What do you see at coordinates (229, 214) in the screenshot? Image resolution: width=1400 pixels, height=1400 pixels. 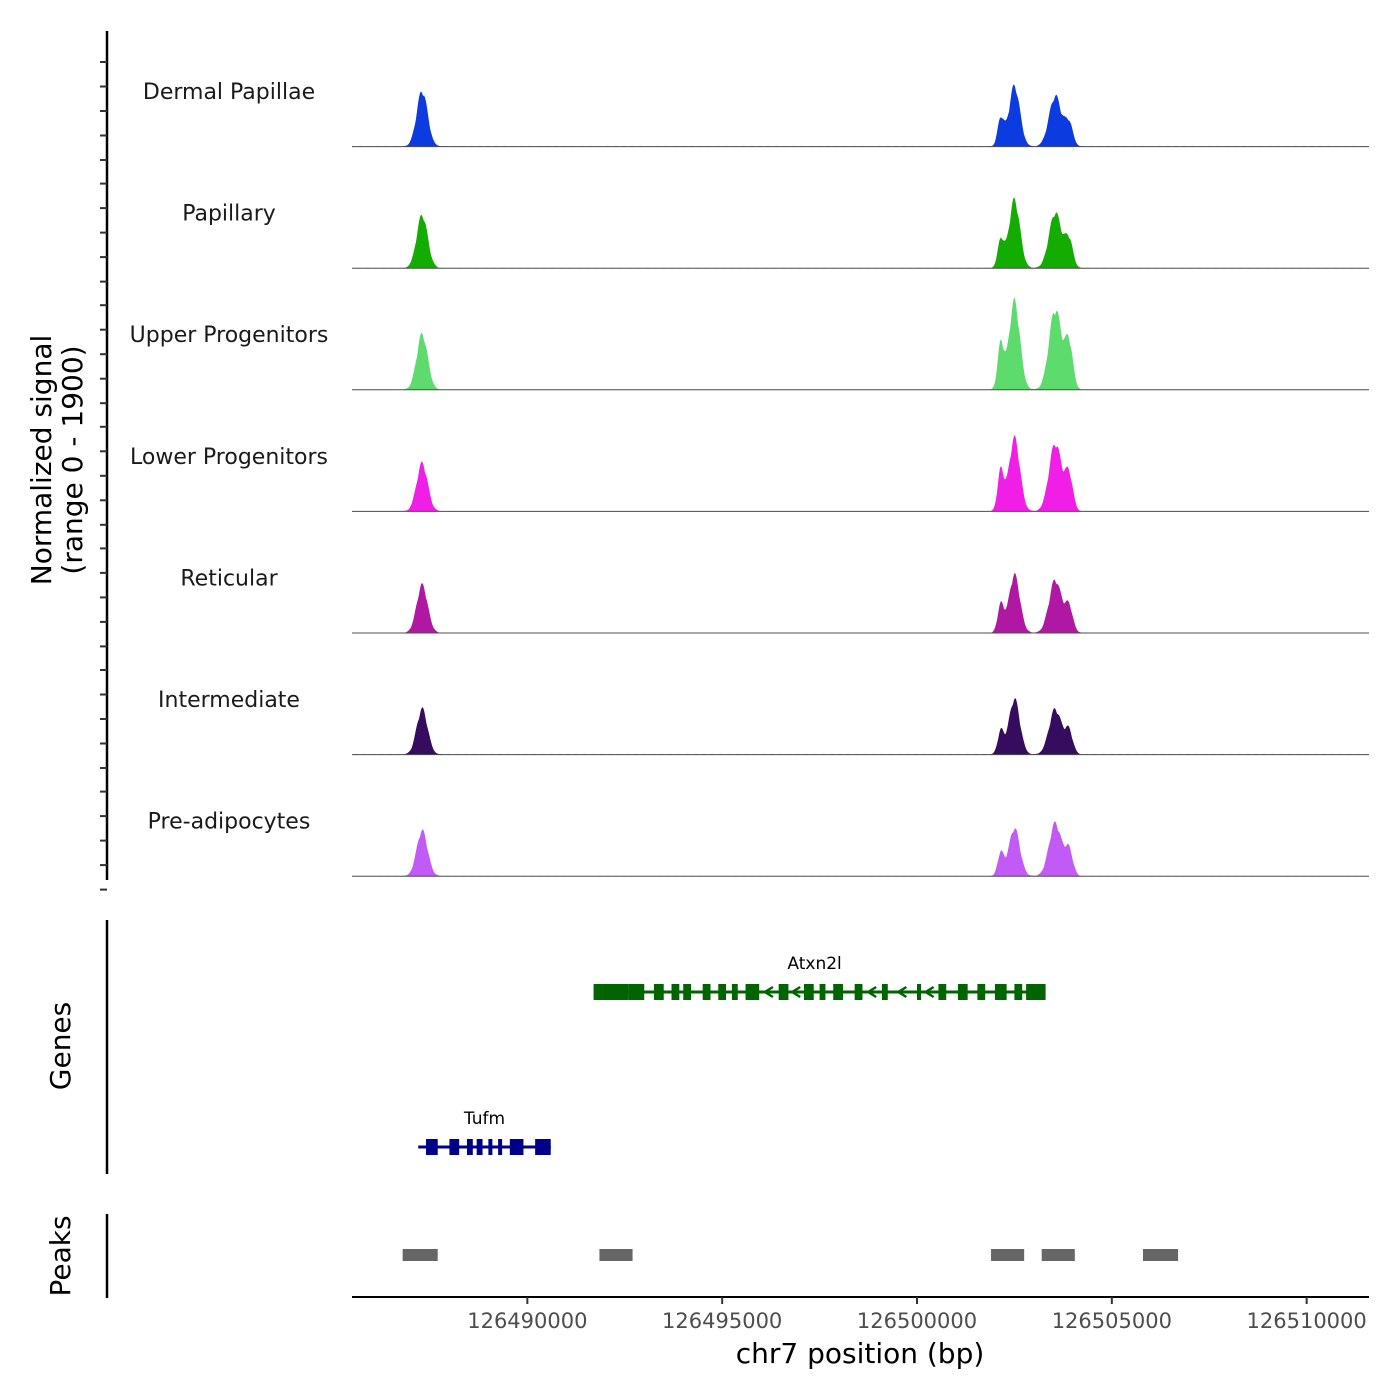 I see `track-label-papillary: Papillary` at bounding box center [229, 214].